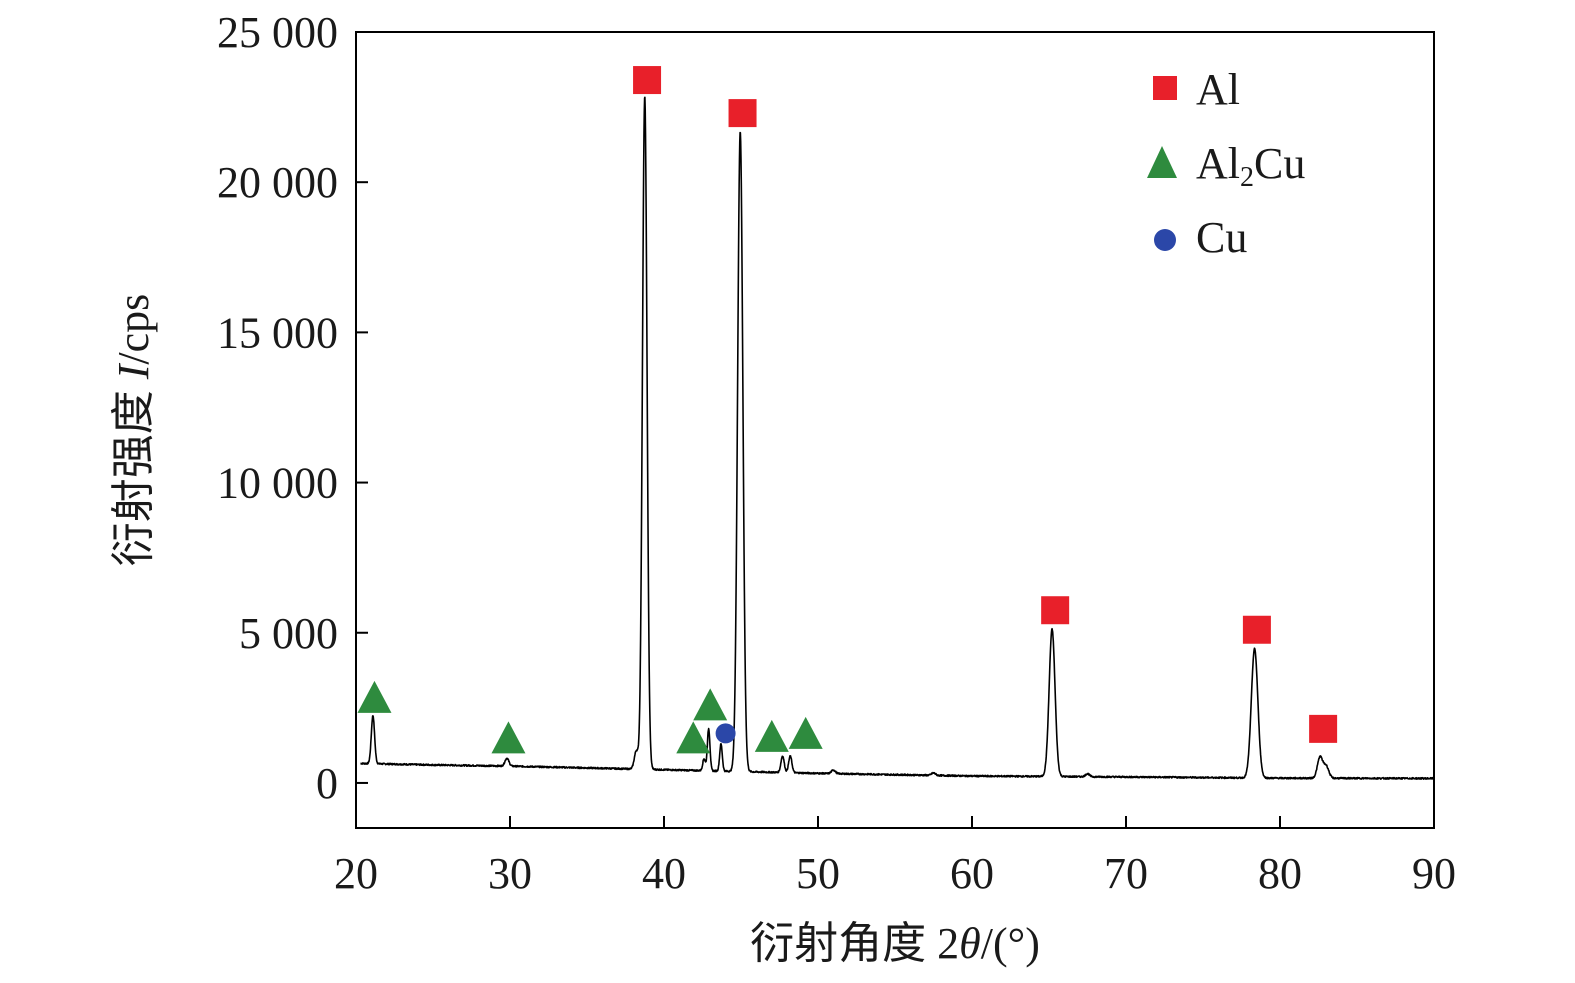 The height and width of the screenshot is (983, 1575). What do you see at coordinates (1010, 943) in the screenshot?
I see `x-axis-title-suffix: /(°)` at bounding box center [1010, 943].